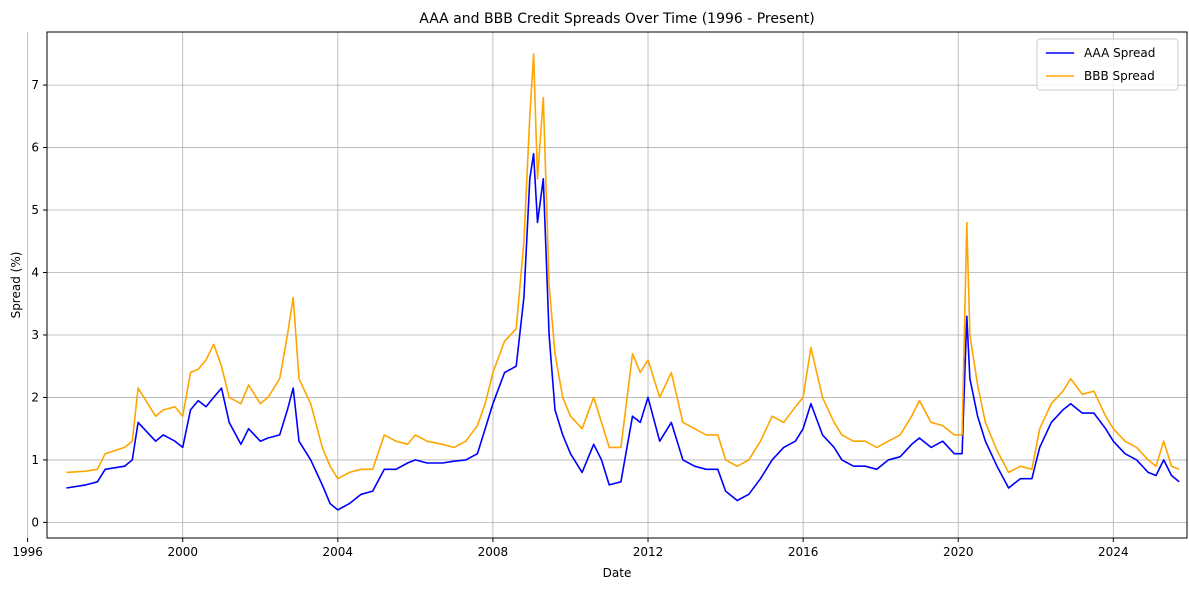 Image resolution: width=1189 pixels, height=590 pixels. Describe the element at coordinates (35, 522) in the screenshot. I see `y-tick-label: 0` at that location.